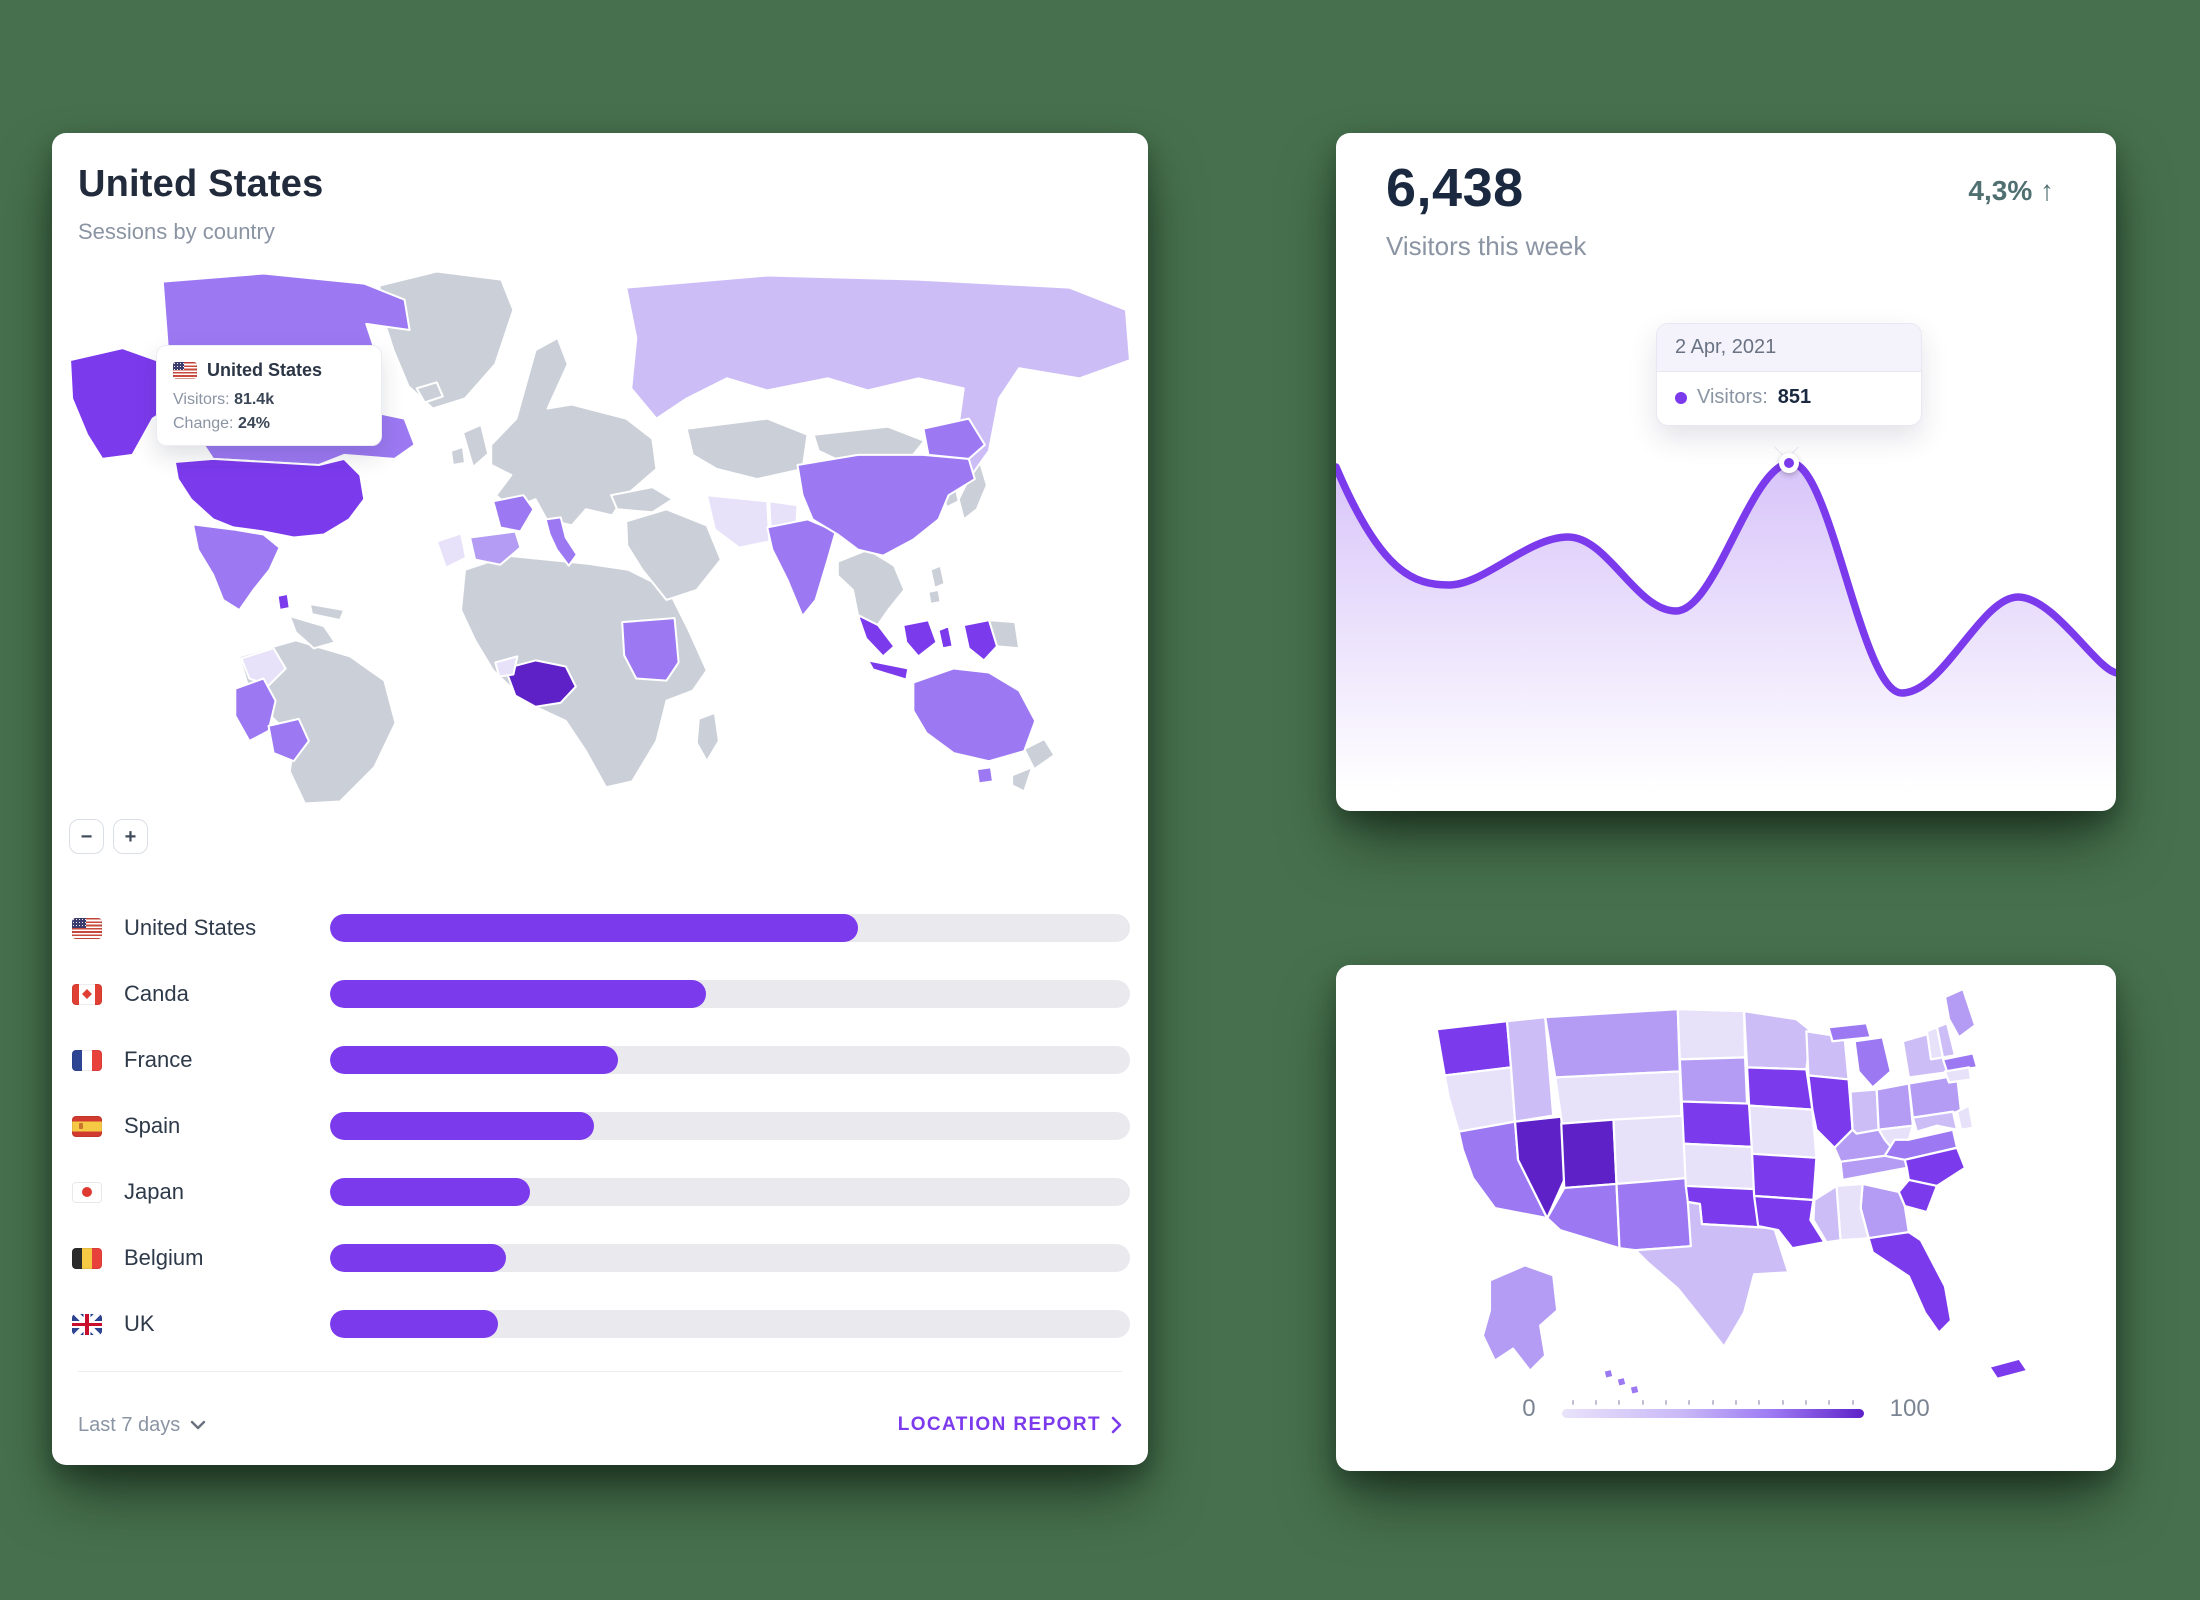 The width and height of the screenshot is (2200, 1600). What do you see at coordinates (1681, 397) in the screenshot?
I see `series-dot-icon` at bounding box center [1681, 397].